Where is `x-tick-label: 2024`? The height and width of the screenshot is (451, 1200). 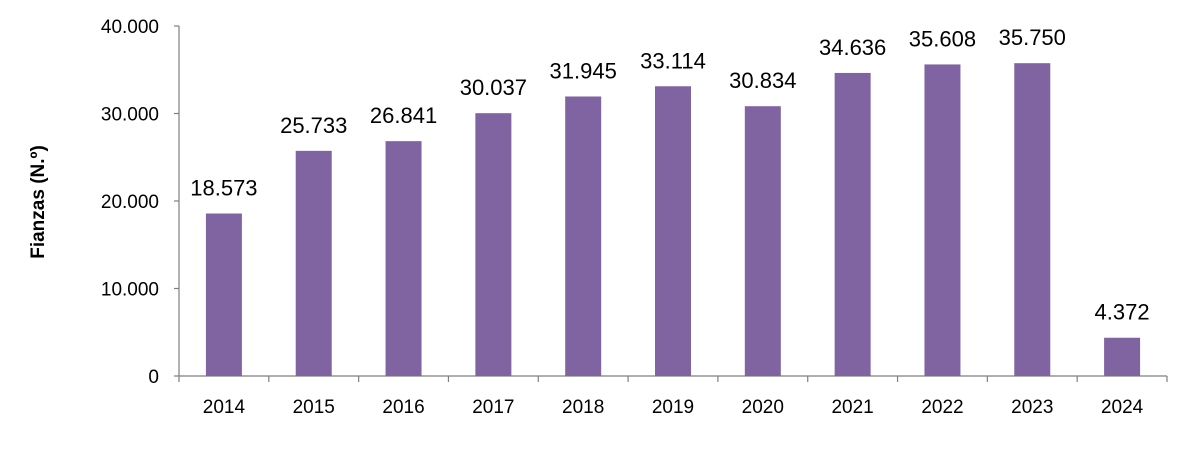 x-tick-label: 2024 is located at coordinates (1122, 407).